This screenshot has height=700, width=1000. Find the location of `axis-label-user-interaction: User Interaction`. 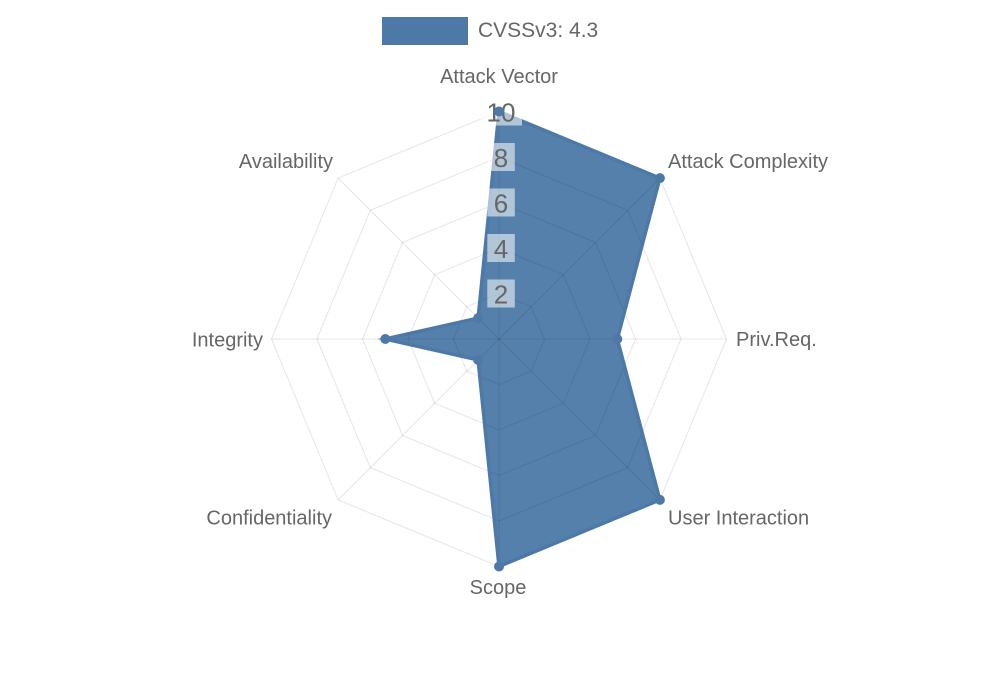

axis-label-user-interaction: User Interaction is located at coordinates (738, 519).